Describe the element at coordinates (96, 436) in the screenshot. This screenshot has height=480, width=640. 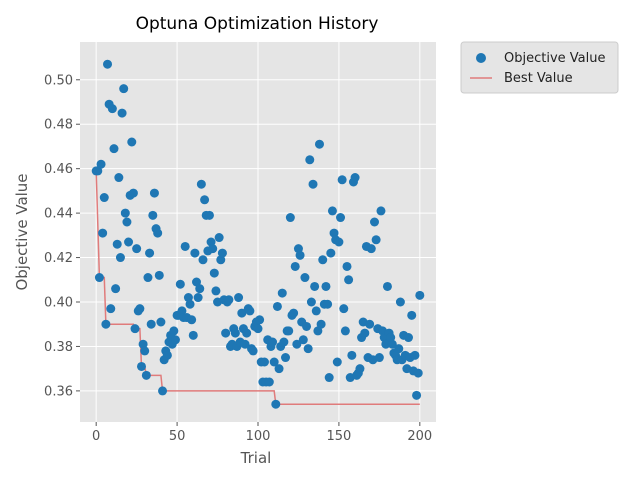
I see `x-tick-label: 0` at that location.